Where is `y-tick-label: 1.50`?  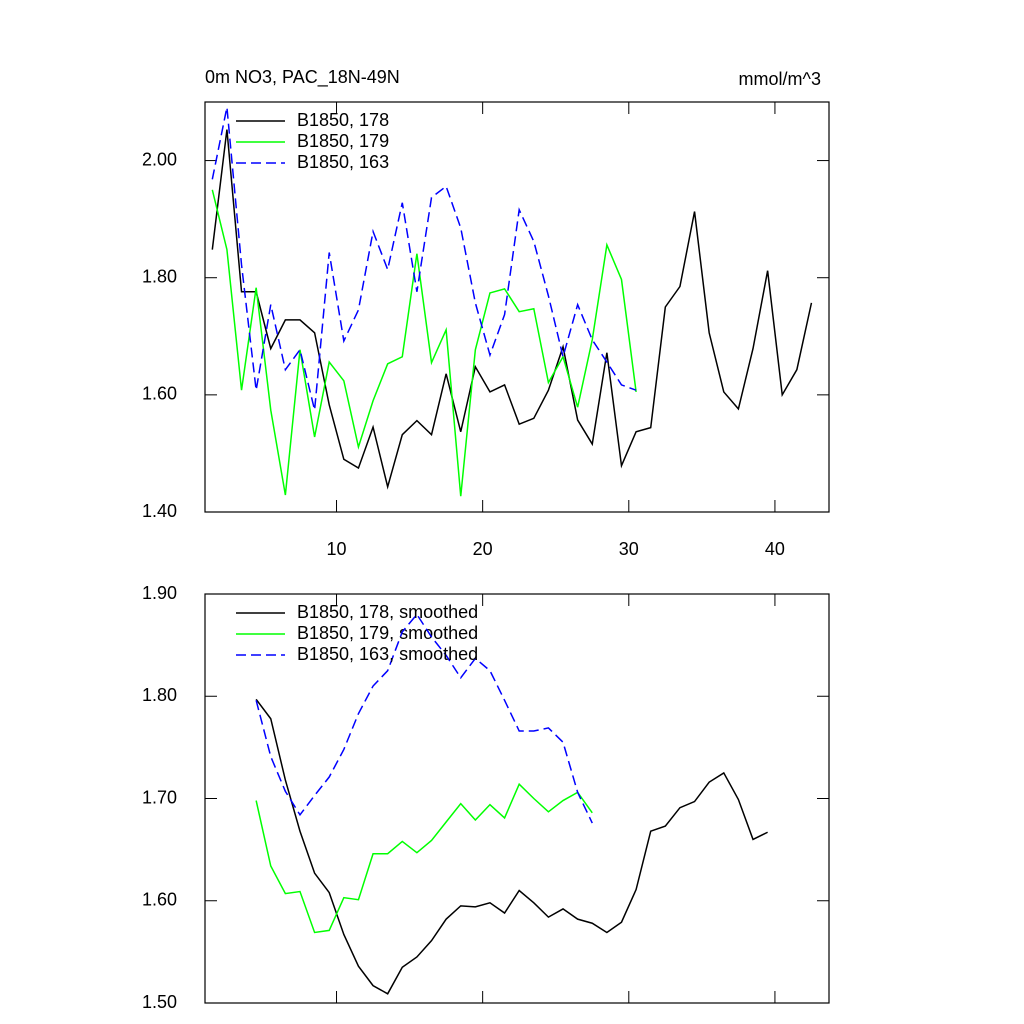
y-tick-label: 1.50 is located at coordinates (159, 1002).